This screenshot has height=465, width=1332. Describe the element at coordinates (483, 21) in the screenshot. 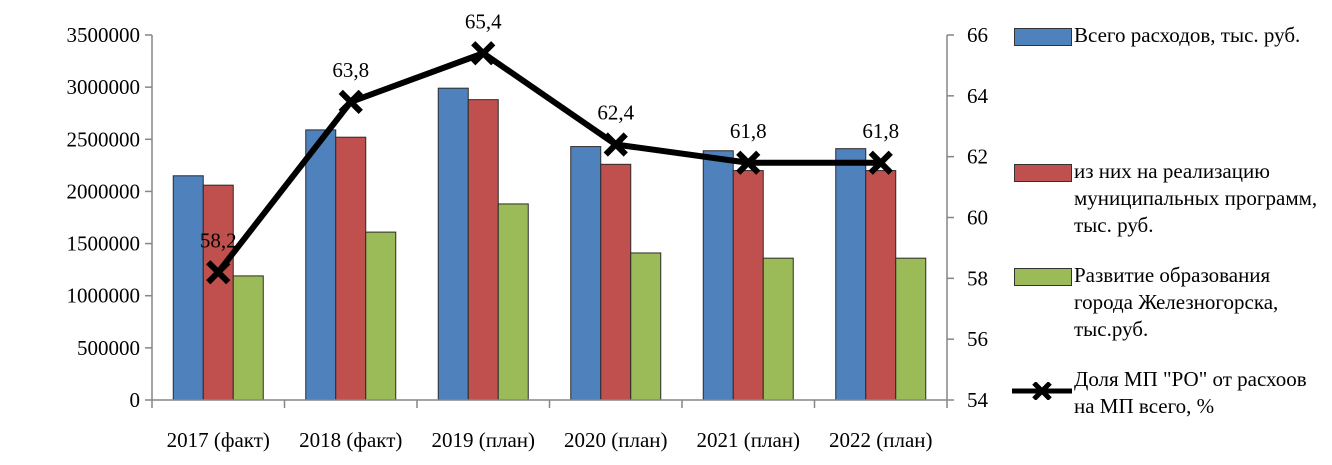

I see `data-label: 65,4` at that location.